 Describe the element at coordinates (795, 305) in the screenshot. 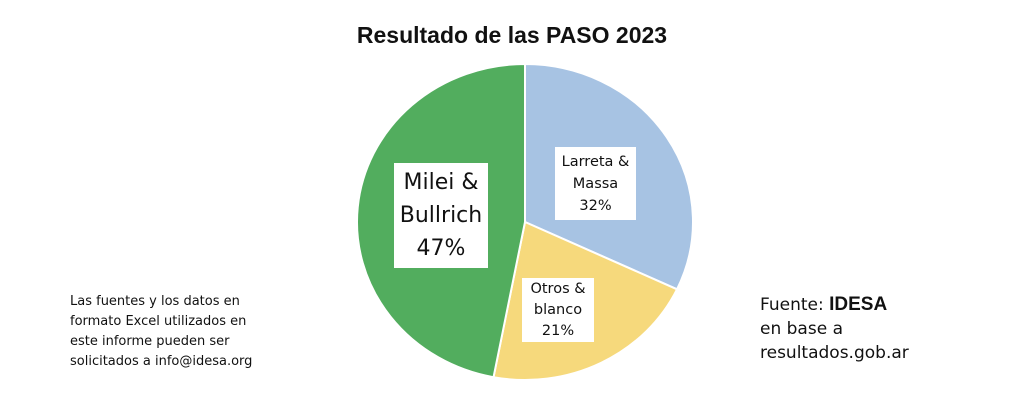

I see `source-prefix: Fuente:` at that location.